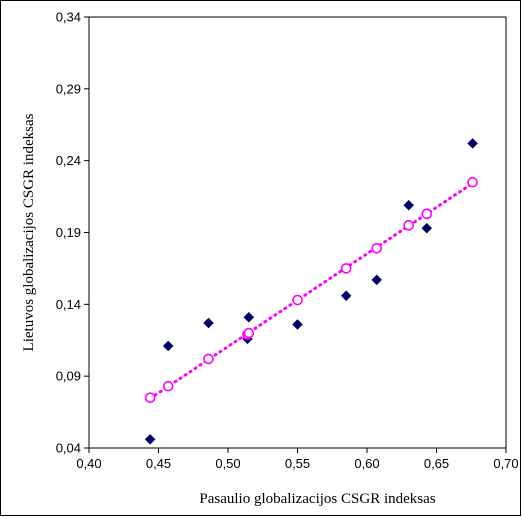 This screenshot has height=518, width=522. I want to click on x-tick-label: 0,55, so click(297, 463).